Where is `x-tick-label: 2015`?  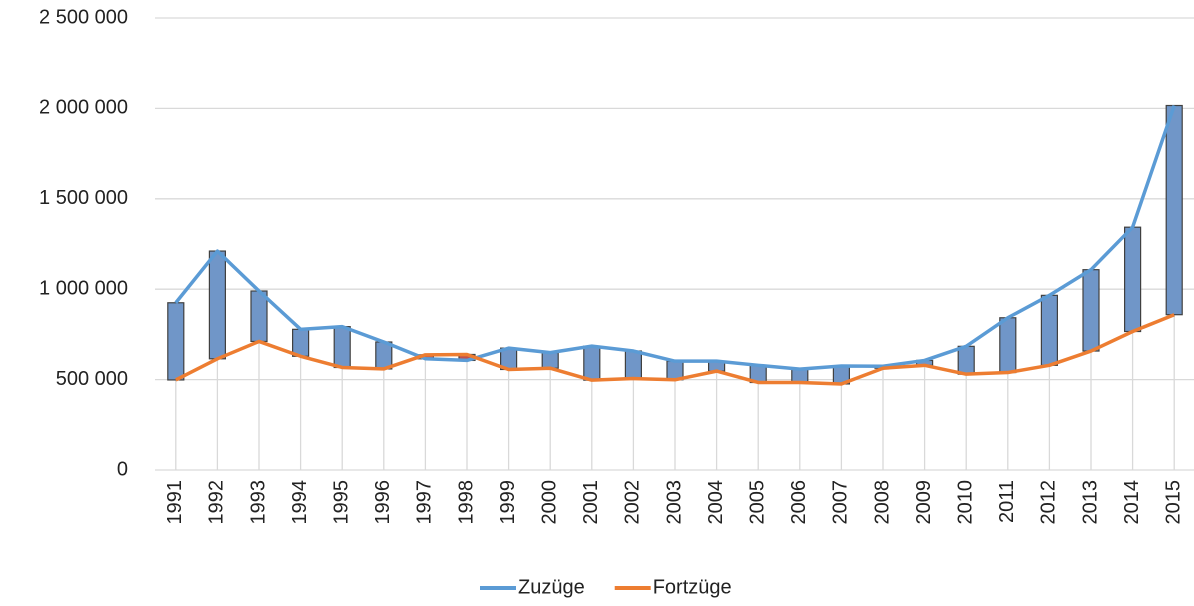 x-tick-label: 2015 is located at coordinates (1173, 502).